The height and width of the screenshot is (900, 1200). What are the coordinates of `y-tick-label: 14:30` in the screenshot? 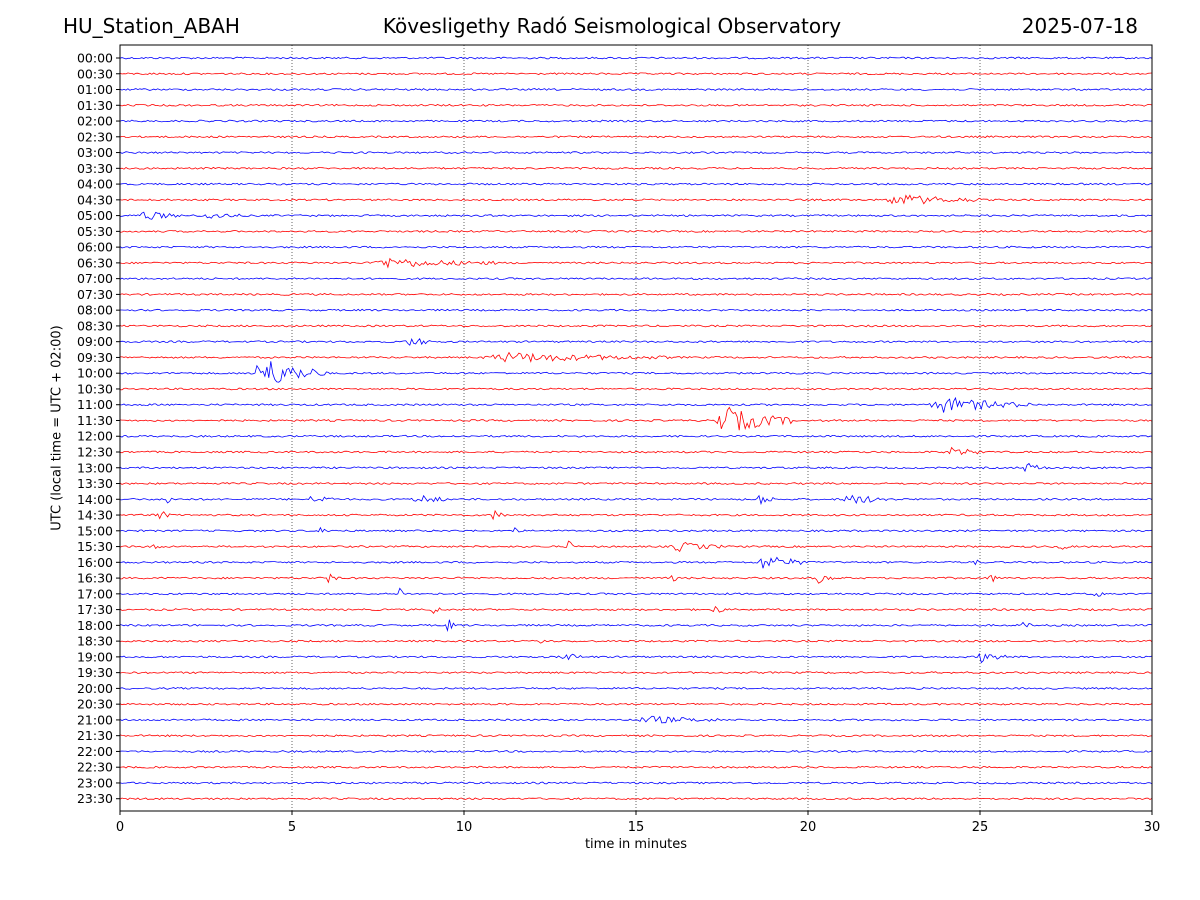 It's located at (95, 515).